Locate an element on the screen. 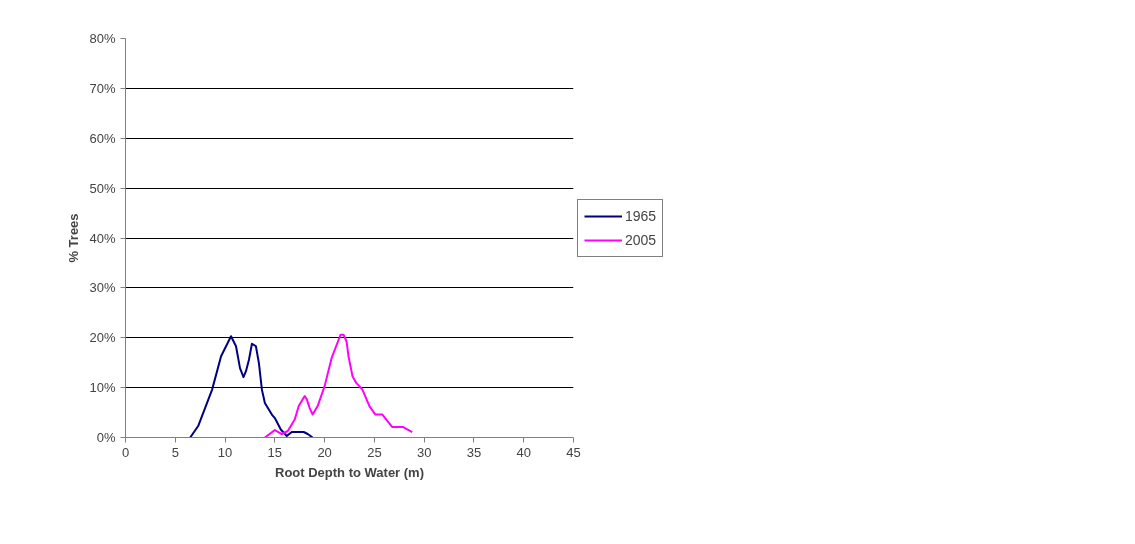 The height and width of the screenshot is (544, 1135). legend-label: 1965 is located at coordinates (641, 216).